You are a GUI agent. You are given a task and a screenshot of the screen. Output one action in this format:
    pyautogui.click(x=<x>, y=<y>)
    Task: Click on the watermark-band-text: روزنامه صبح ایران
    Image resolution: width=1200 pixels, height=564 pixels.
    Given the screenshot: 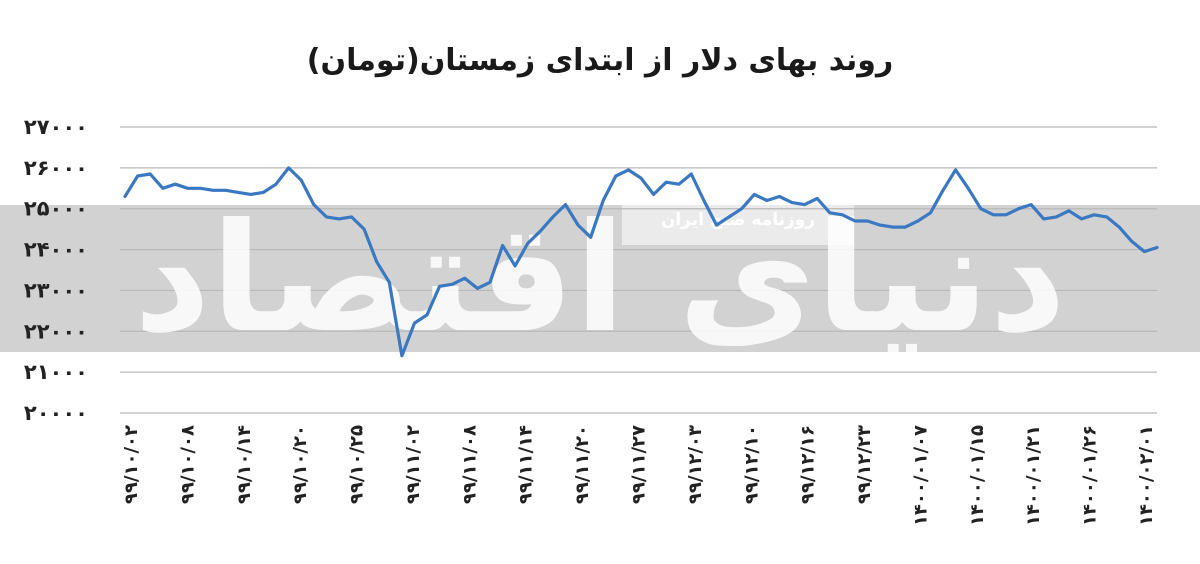 What is the action you would take?
    pyautogui.click(x=738, y=220)
    